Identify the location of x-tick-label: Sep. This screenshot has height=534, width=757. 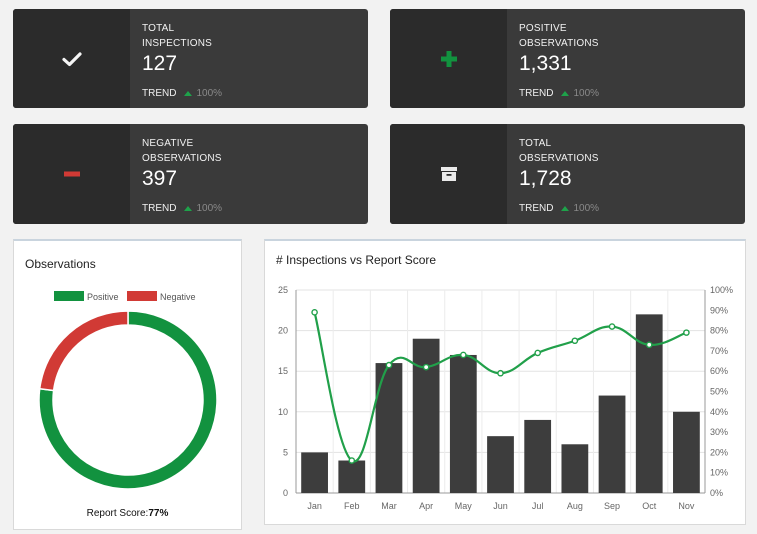
(612, 506).